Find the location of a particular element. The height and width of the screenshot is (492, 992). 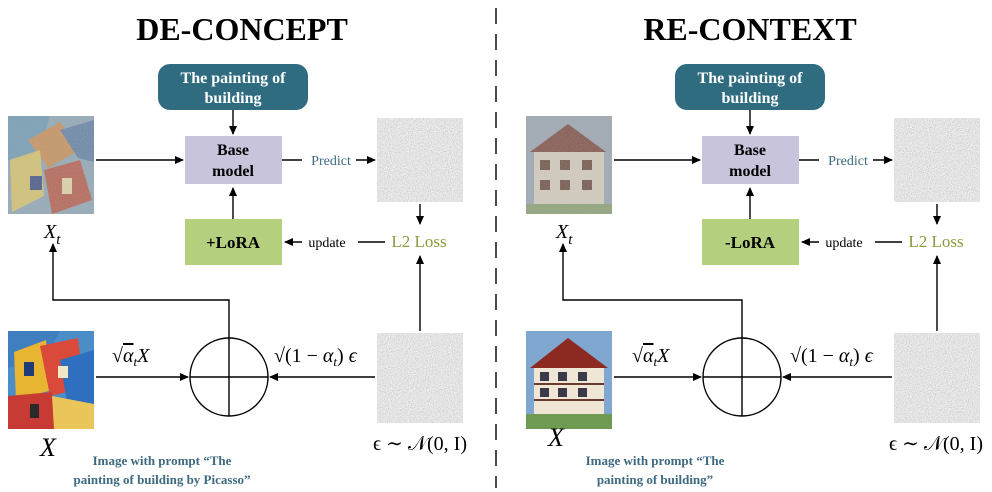

caption-line-2: painting of building” is located at coordinates (655, 479).